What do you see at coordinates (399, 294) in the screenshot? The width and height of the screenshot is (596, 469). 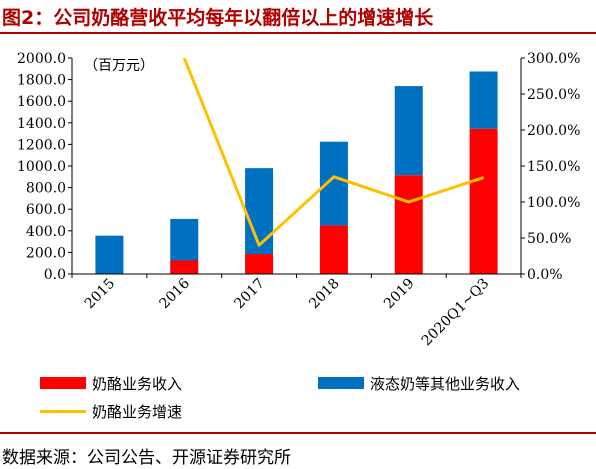 I see `x-category-label: 2019` at bounding box center [399, 294].